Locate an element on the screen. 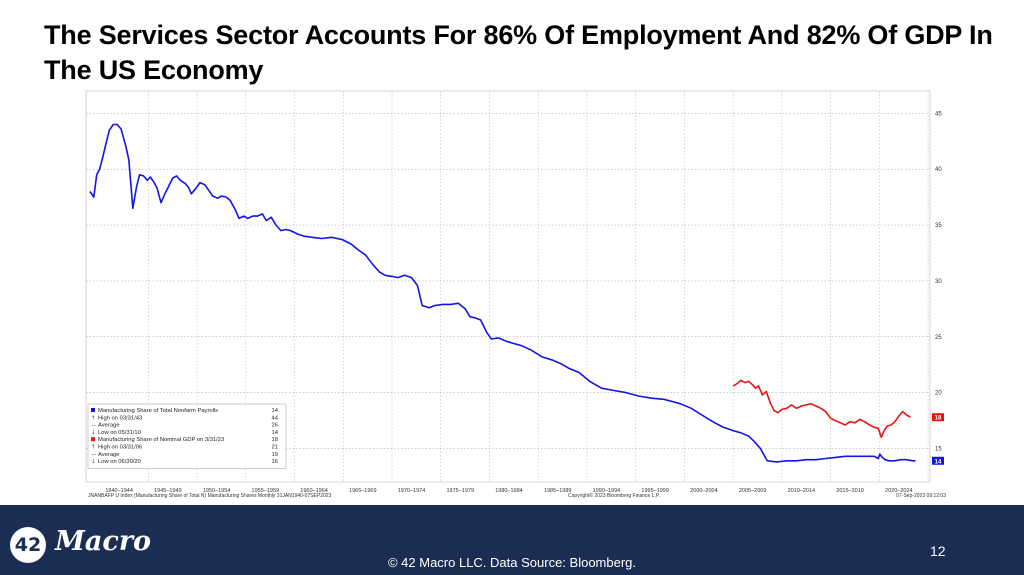 This screenshot has width=1024, height=575. legend-box is located at coordinates (187, 436).